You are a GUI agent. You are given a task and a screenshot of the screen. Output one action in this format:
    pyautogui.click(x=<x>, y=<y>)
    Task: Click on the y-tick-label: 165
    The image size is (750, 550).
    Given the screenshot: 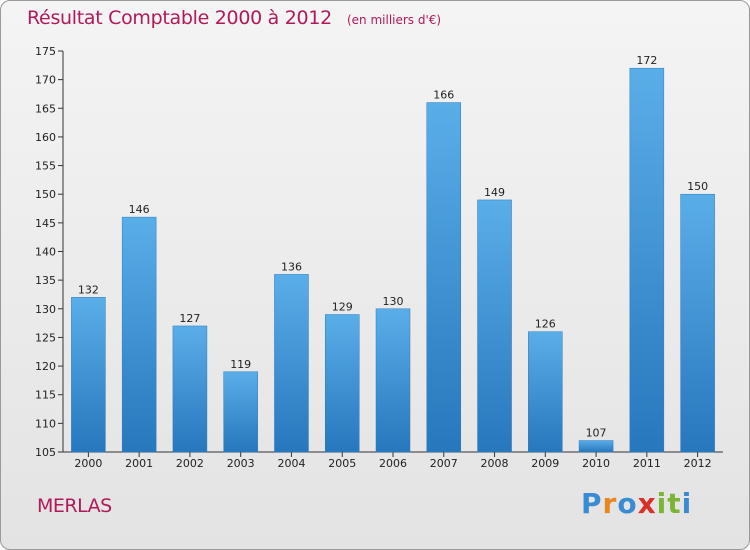 What is the action you would take?
    pyautogui.click(x=45, y=108)
    